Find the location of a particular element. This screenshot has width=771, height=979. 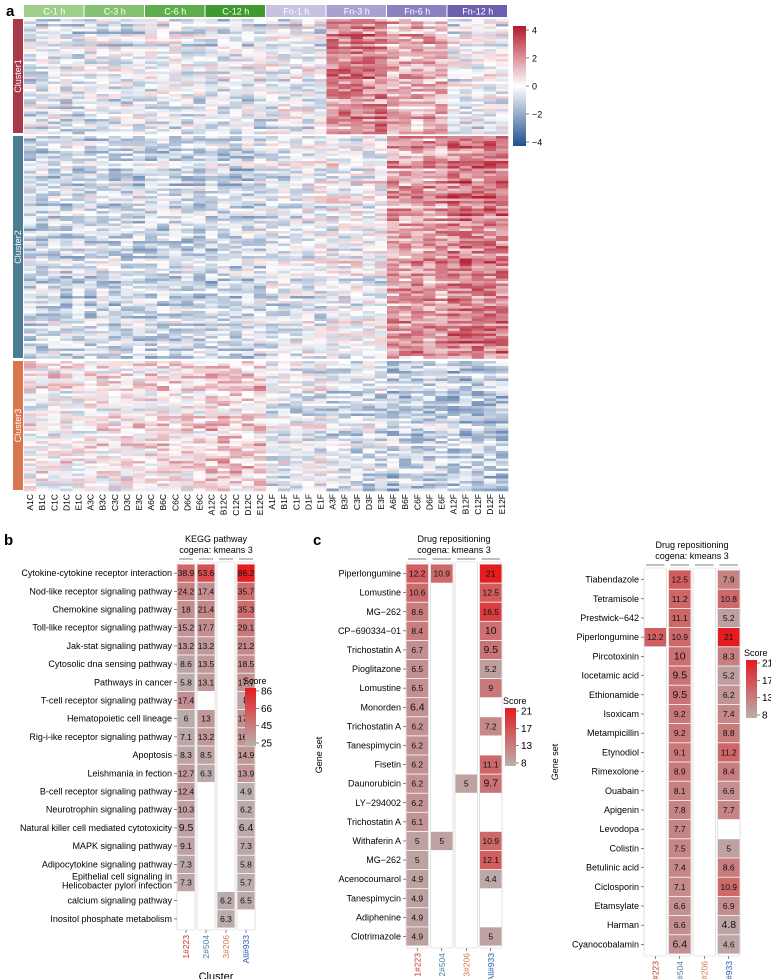

group-label: C-3 h is located at coordinates (115, 12).